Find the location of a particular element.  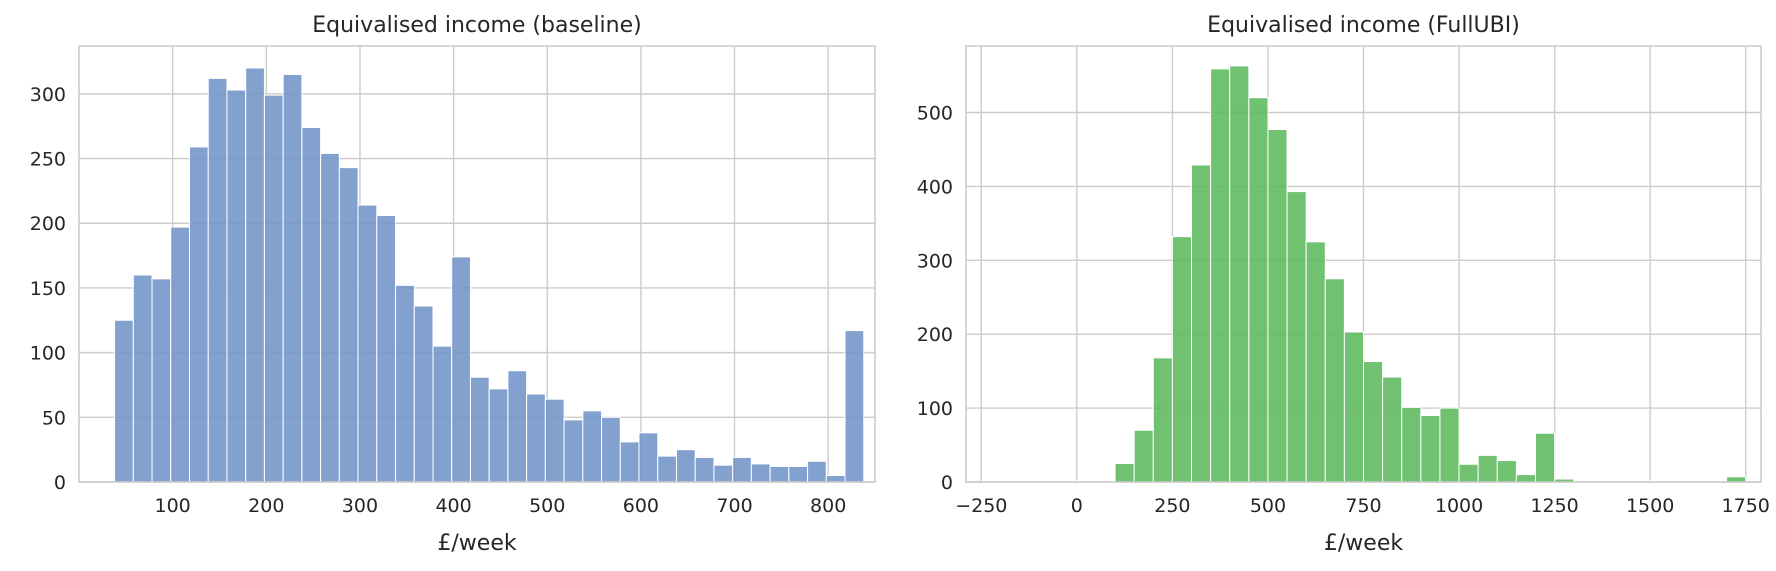

y-tick-label: 400 is located at coordinates (935, 187).